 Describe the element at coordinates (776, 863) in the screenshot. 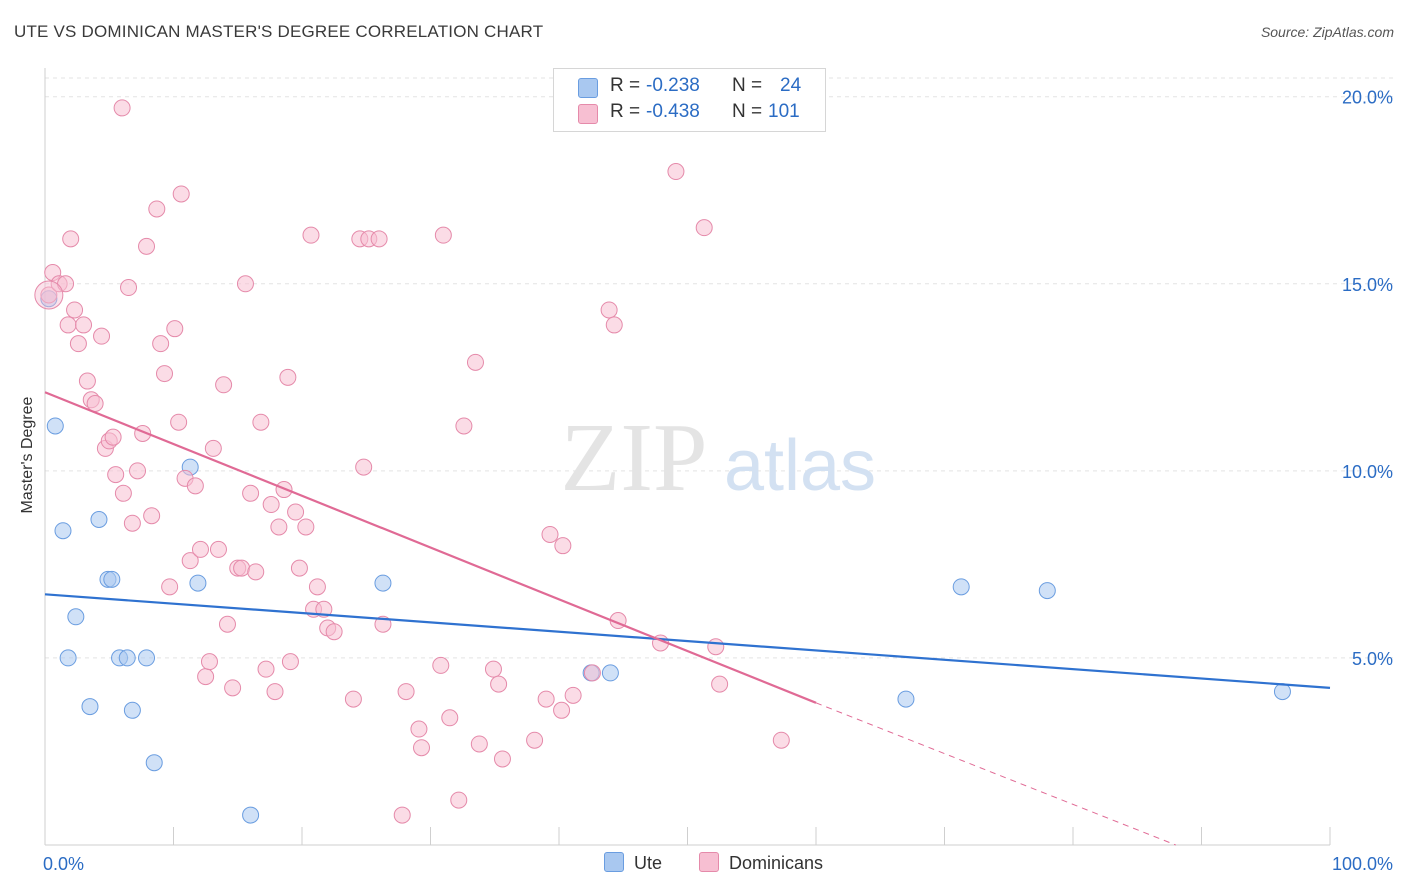

I see `bottom-legend-label-dominicans: Dominicans` at that location.